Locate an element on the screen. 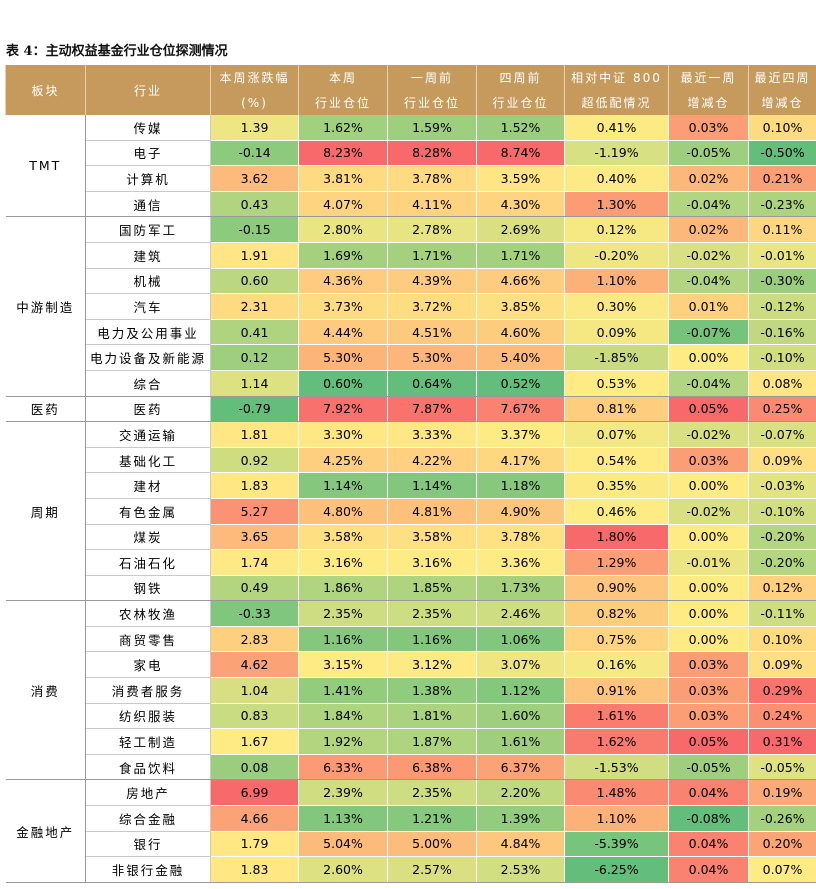 The image size is (816, 889). value-cell: 1.16% is located at coordinates (432, 639).